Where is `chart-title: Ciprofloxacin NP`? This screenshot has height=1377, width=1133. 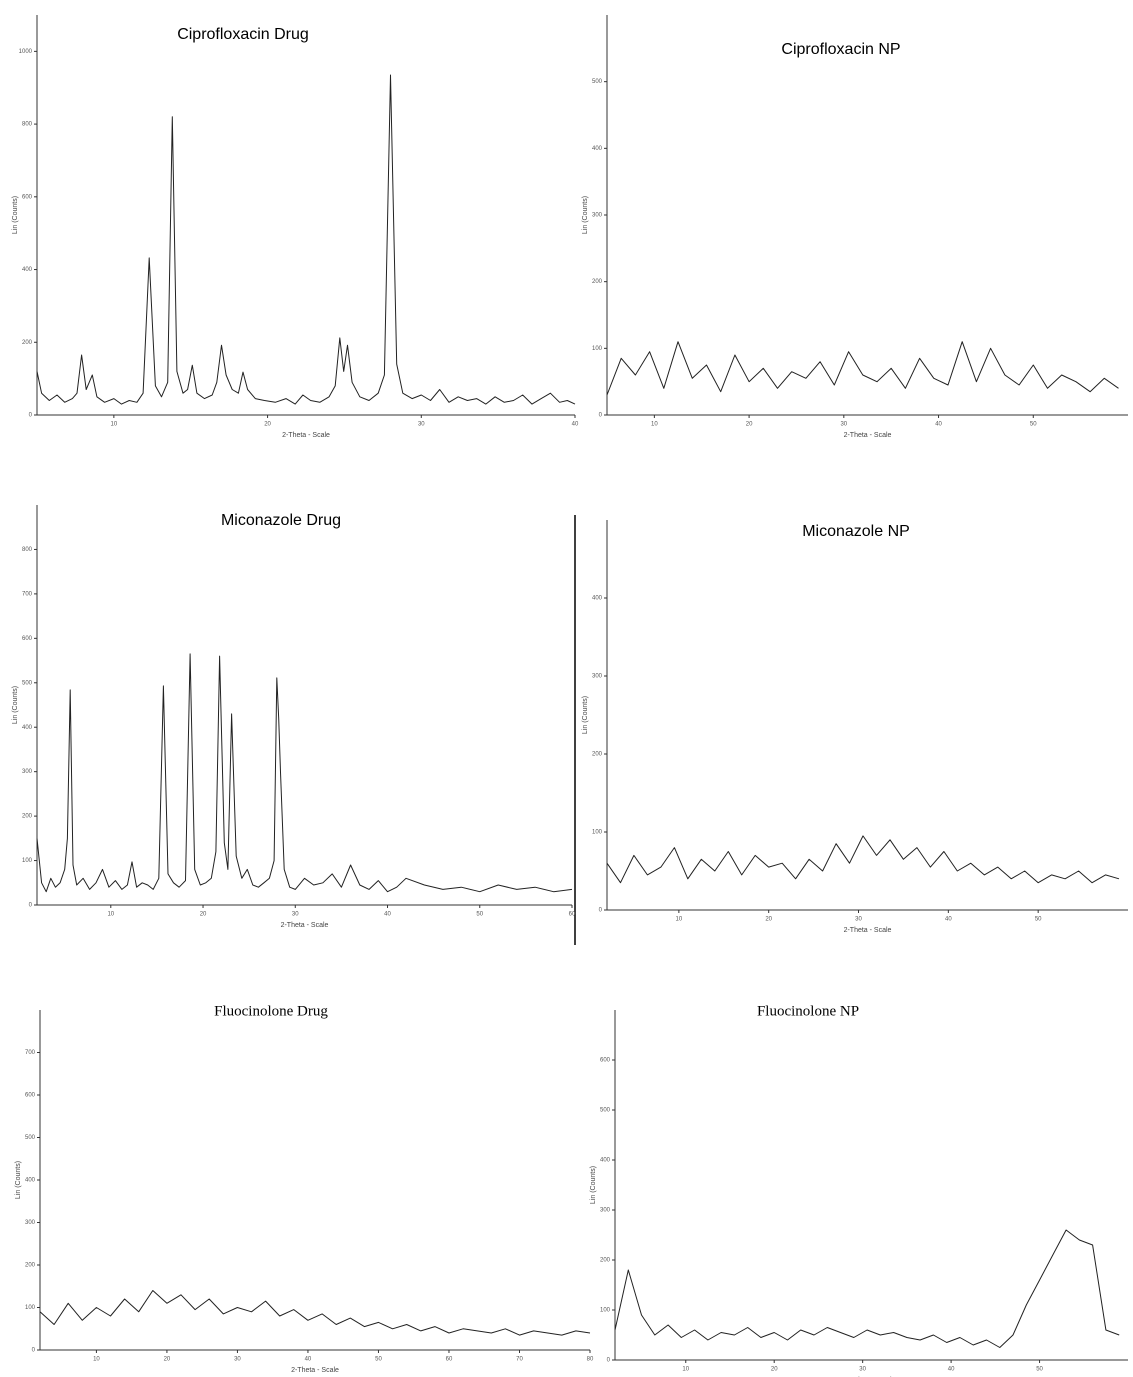 chart-title: Ciprofloxacin NP is located at coordinates (840, 49).